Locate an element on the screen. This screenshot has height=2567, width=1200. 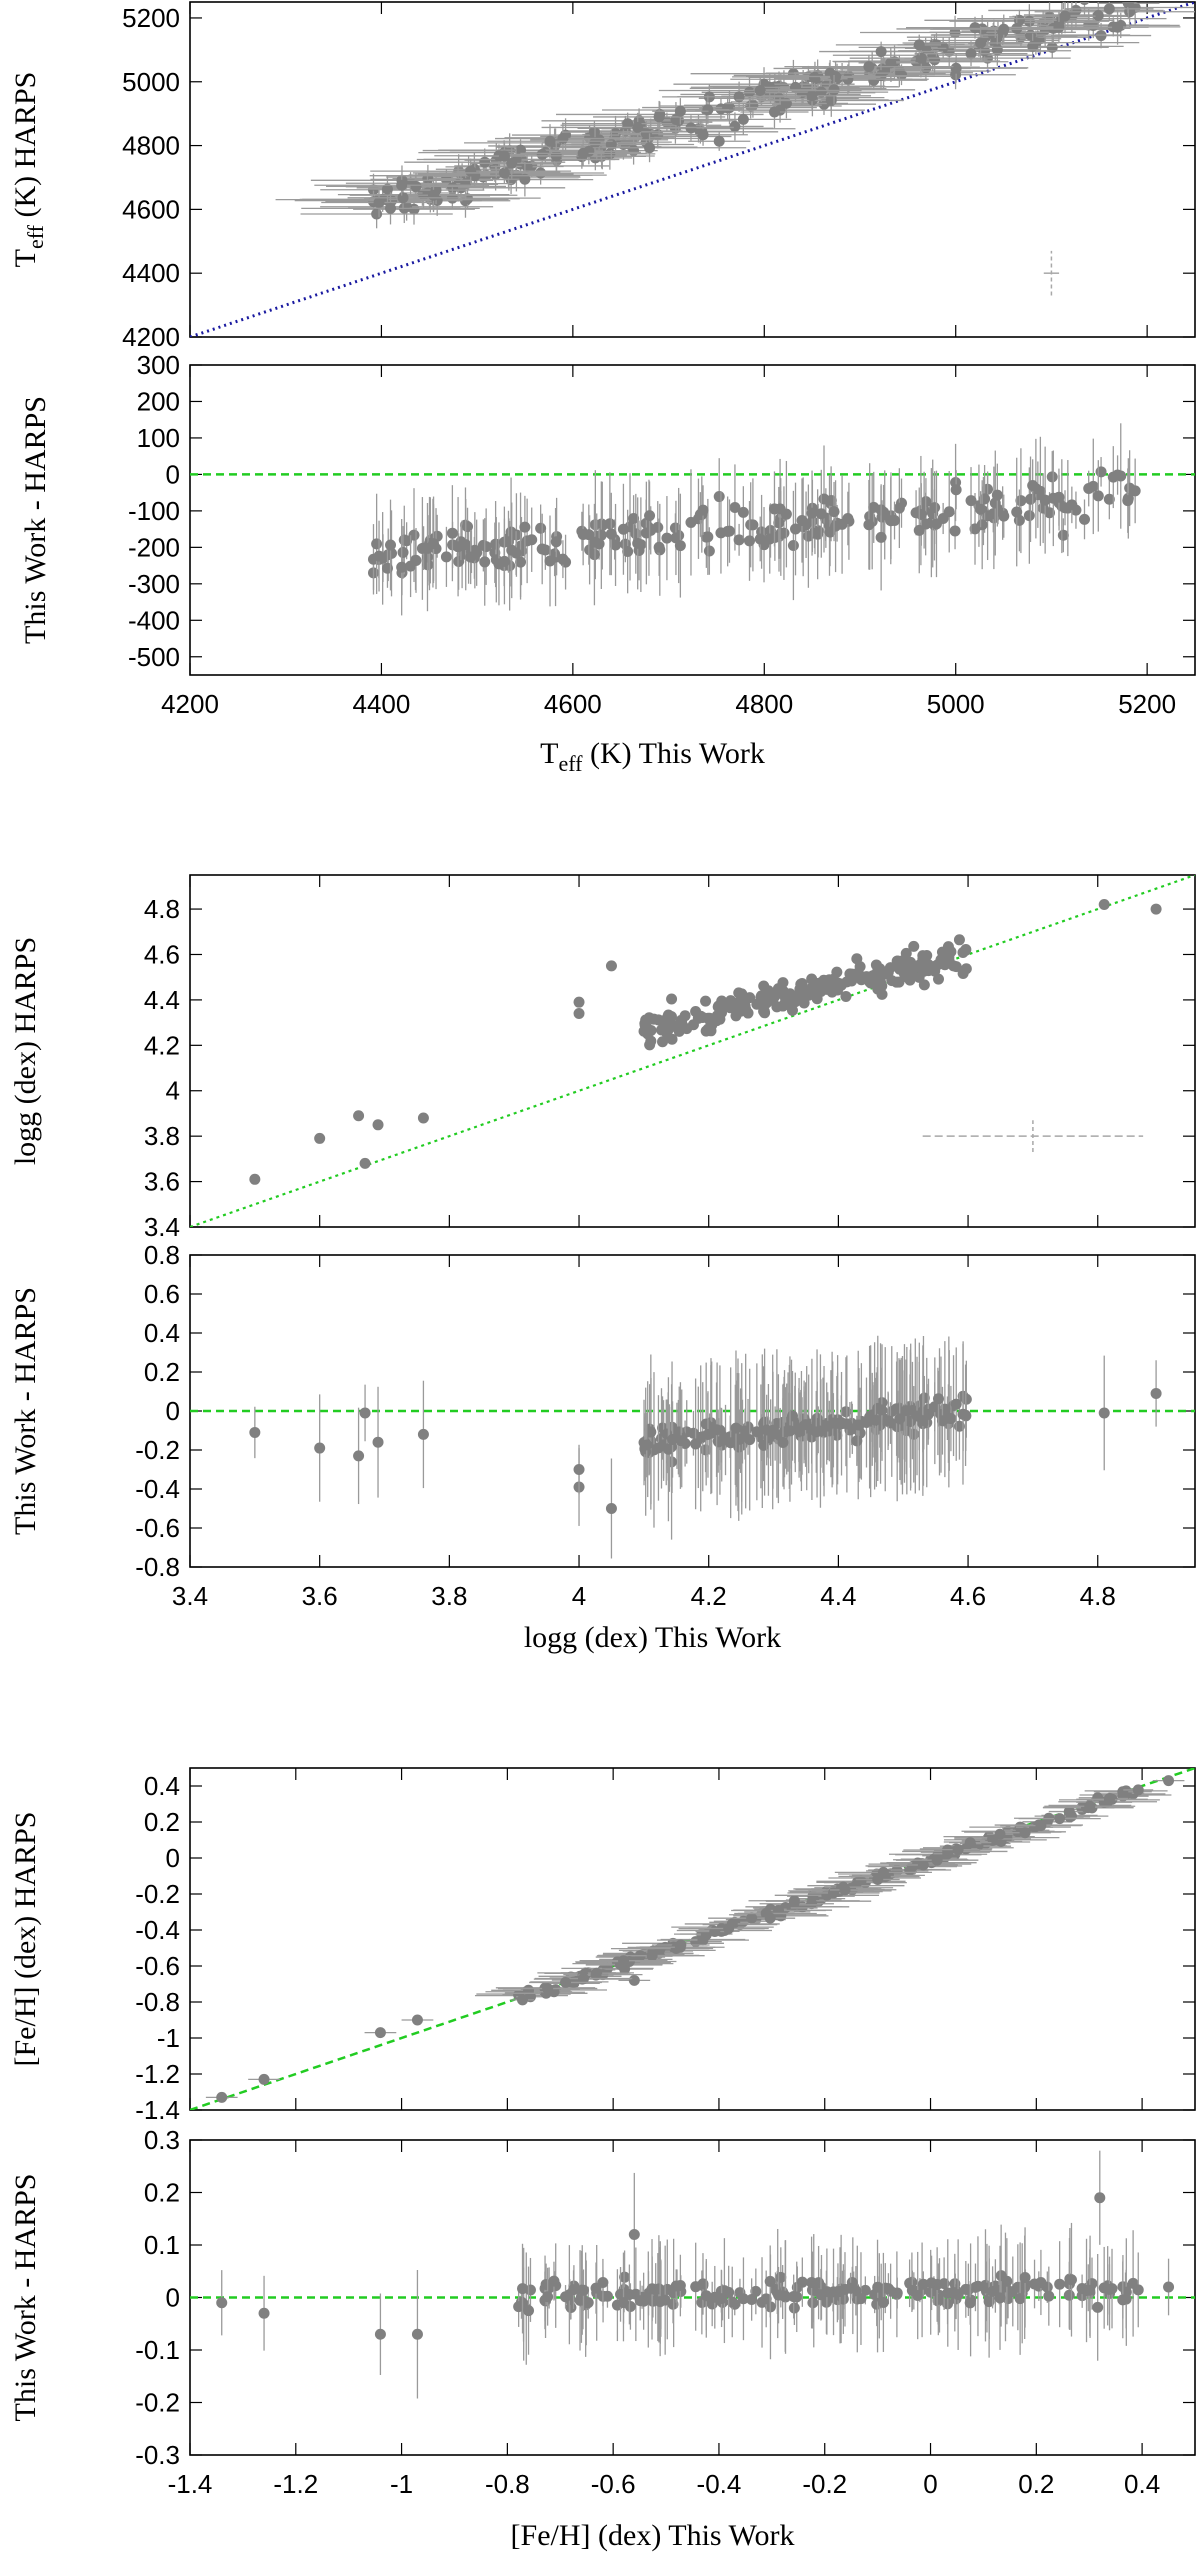
y-tick-label: 4600 is located at coordinates (151, 209).